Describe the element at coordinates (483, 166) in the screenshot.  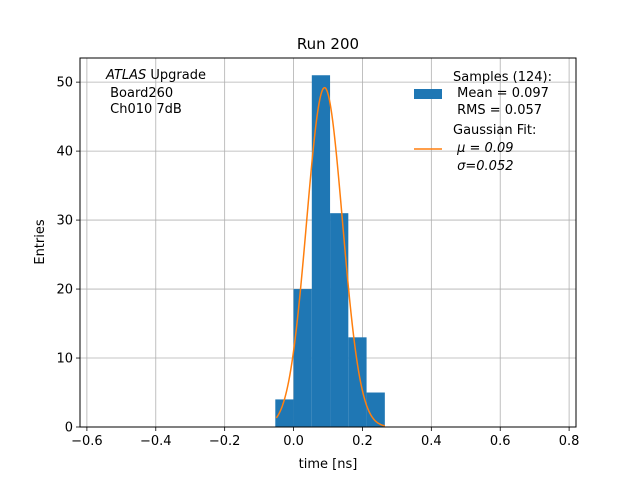
I see `legend-fit-line-3: σ=0.052` at that location.